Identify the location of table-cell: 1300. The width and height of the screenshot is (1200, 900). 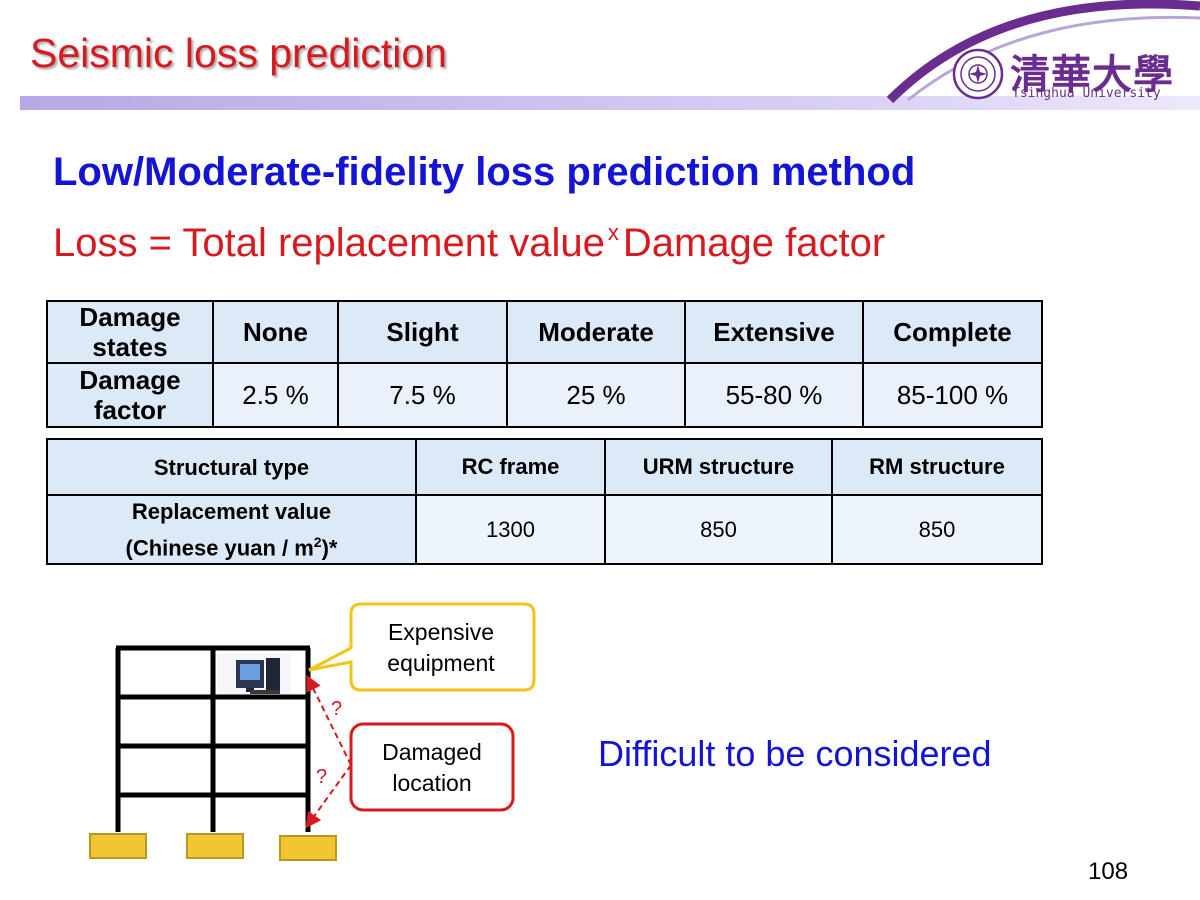
(510, 529).